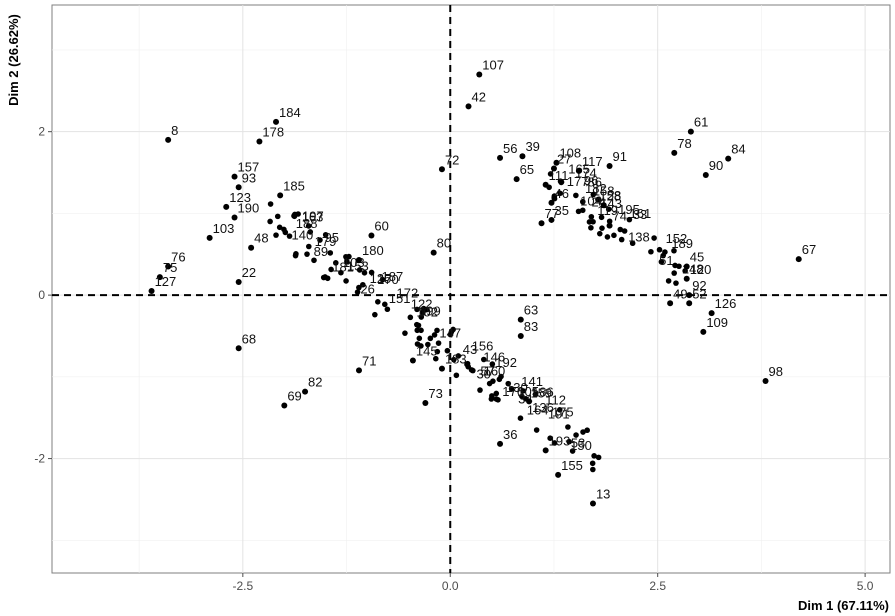 The height and width of the screenshot is (616, 895). I want to click on point-label: 195, so click(629, 209).